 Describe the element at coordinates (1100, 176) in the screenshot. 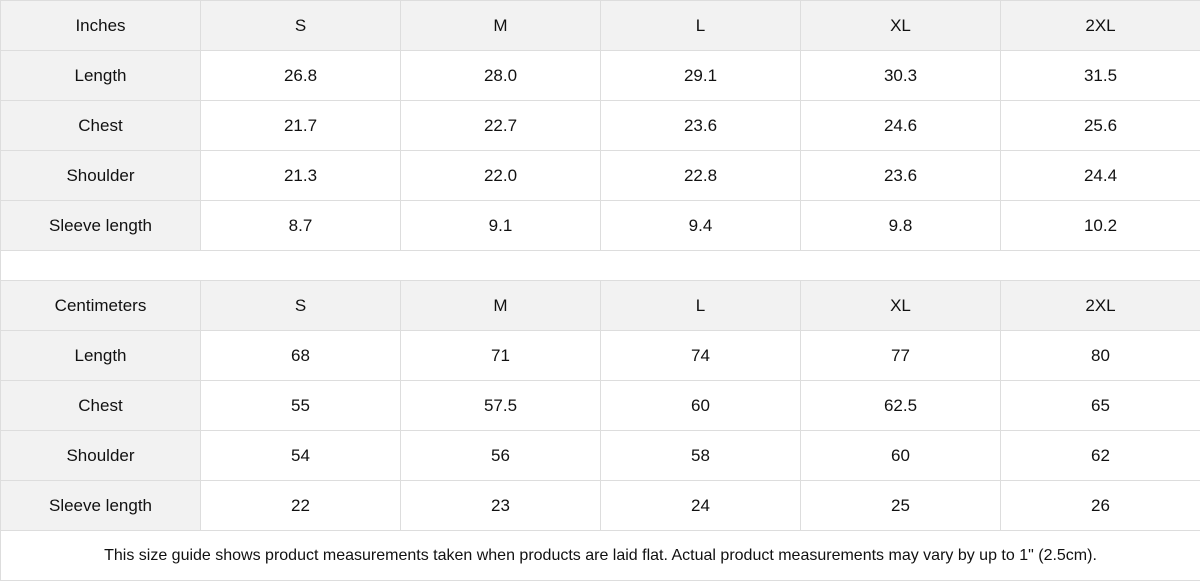

I see `measurement-cell: 24.4` at that location.